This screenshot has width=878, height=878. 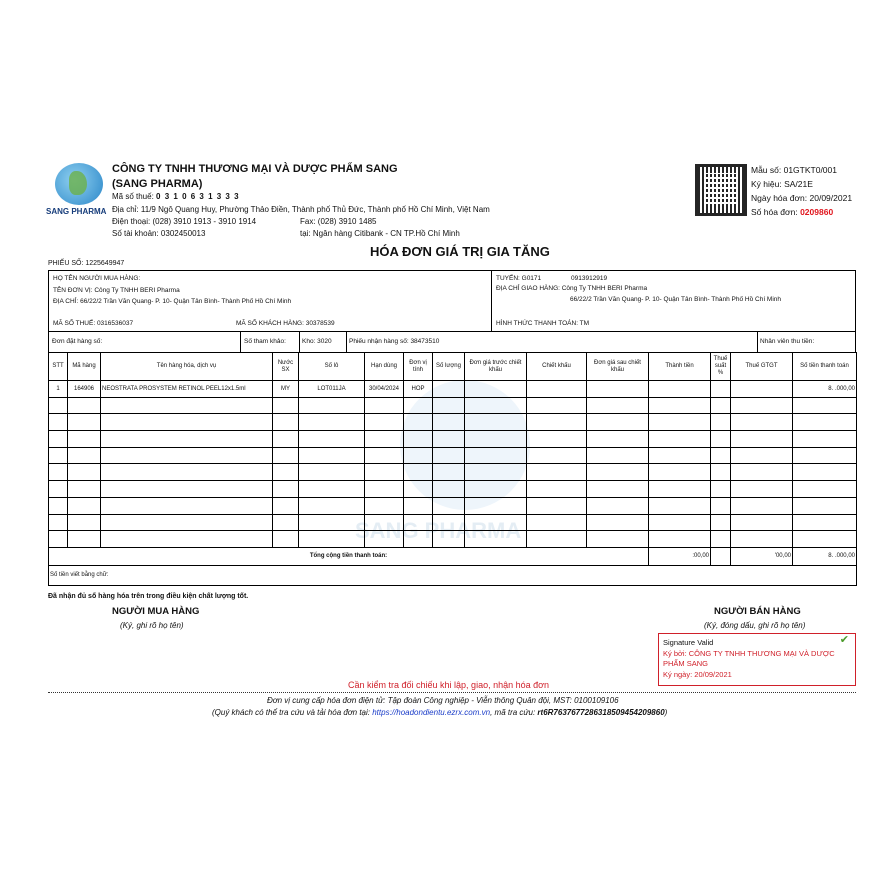 What do you see at coordinates (787, 341) in the screenshot?
I see `collector: Nhân viên thu tiền:` at bounding box center [787, 341].